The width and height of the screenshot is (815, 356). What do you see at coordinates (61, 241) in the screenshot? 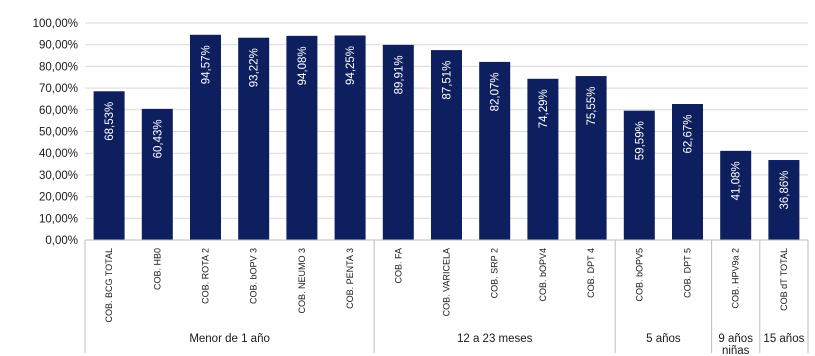
I see `y-tick-label: 0,00%` at bounding box center [61, 241].